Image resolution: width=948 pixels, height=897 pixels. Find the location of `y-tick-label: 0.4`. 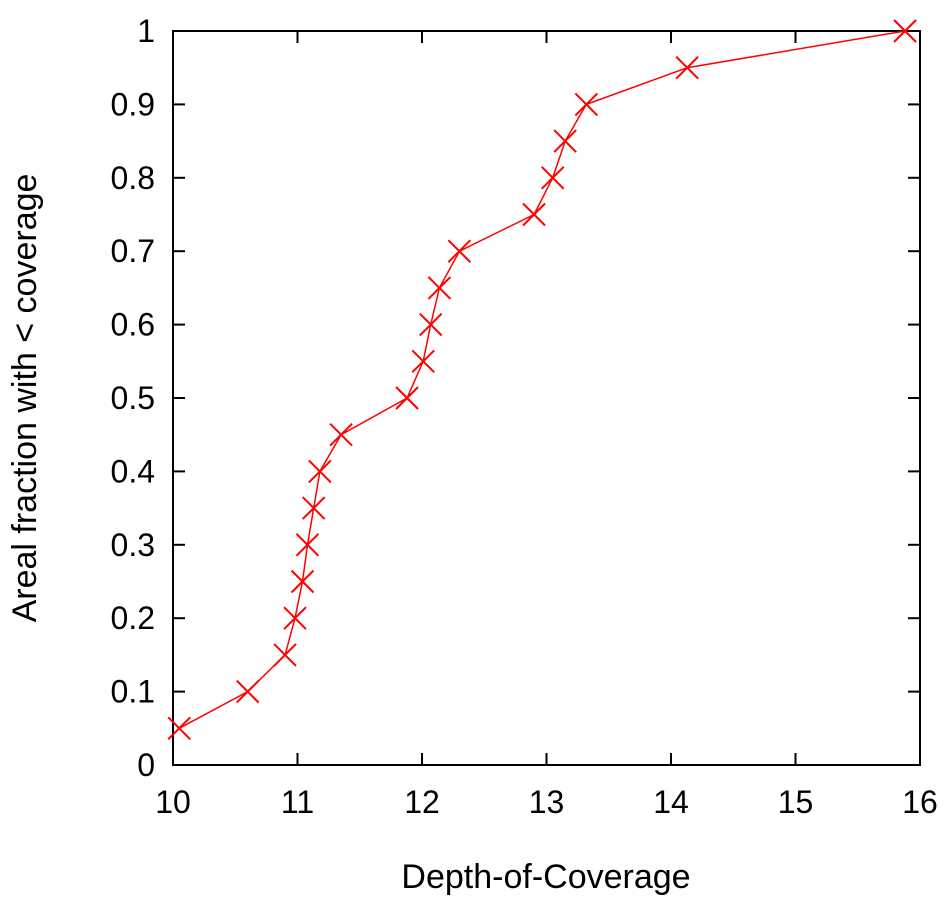

y-tick-label: 0.4 is located at coordinates (133, 471).